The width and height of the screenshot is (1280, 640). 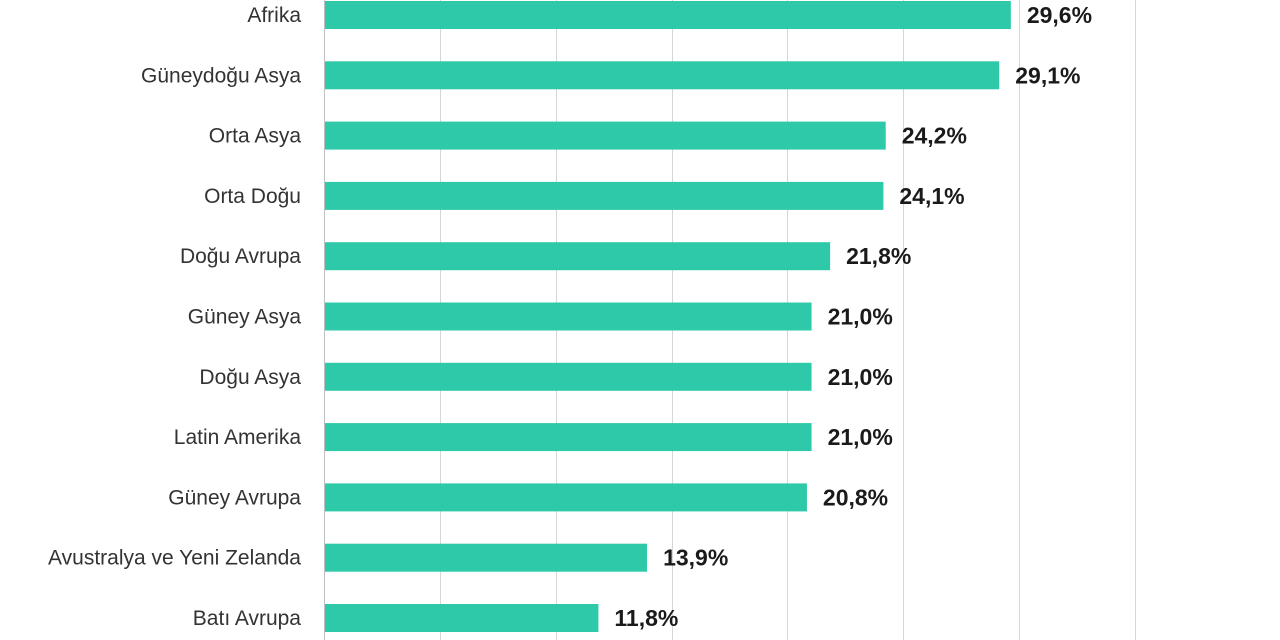 I want to click on value-label: 29,1%, so click(x=1047, y=75).